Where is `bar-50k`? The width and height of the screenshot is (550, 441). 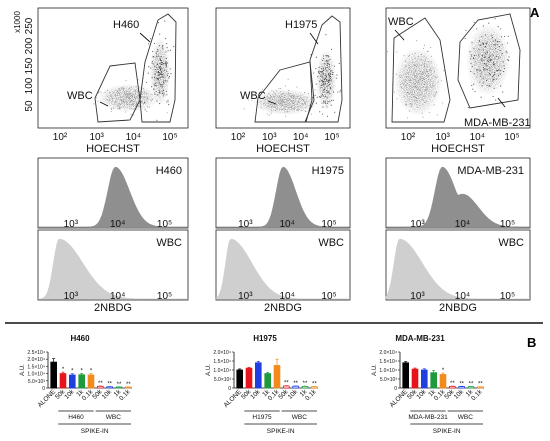 bar-50k is located at coordinates (249, 378).